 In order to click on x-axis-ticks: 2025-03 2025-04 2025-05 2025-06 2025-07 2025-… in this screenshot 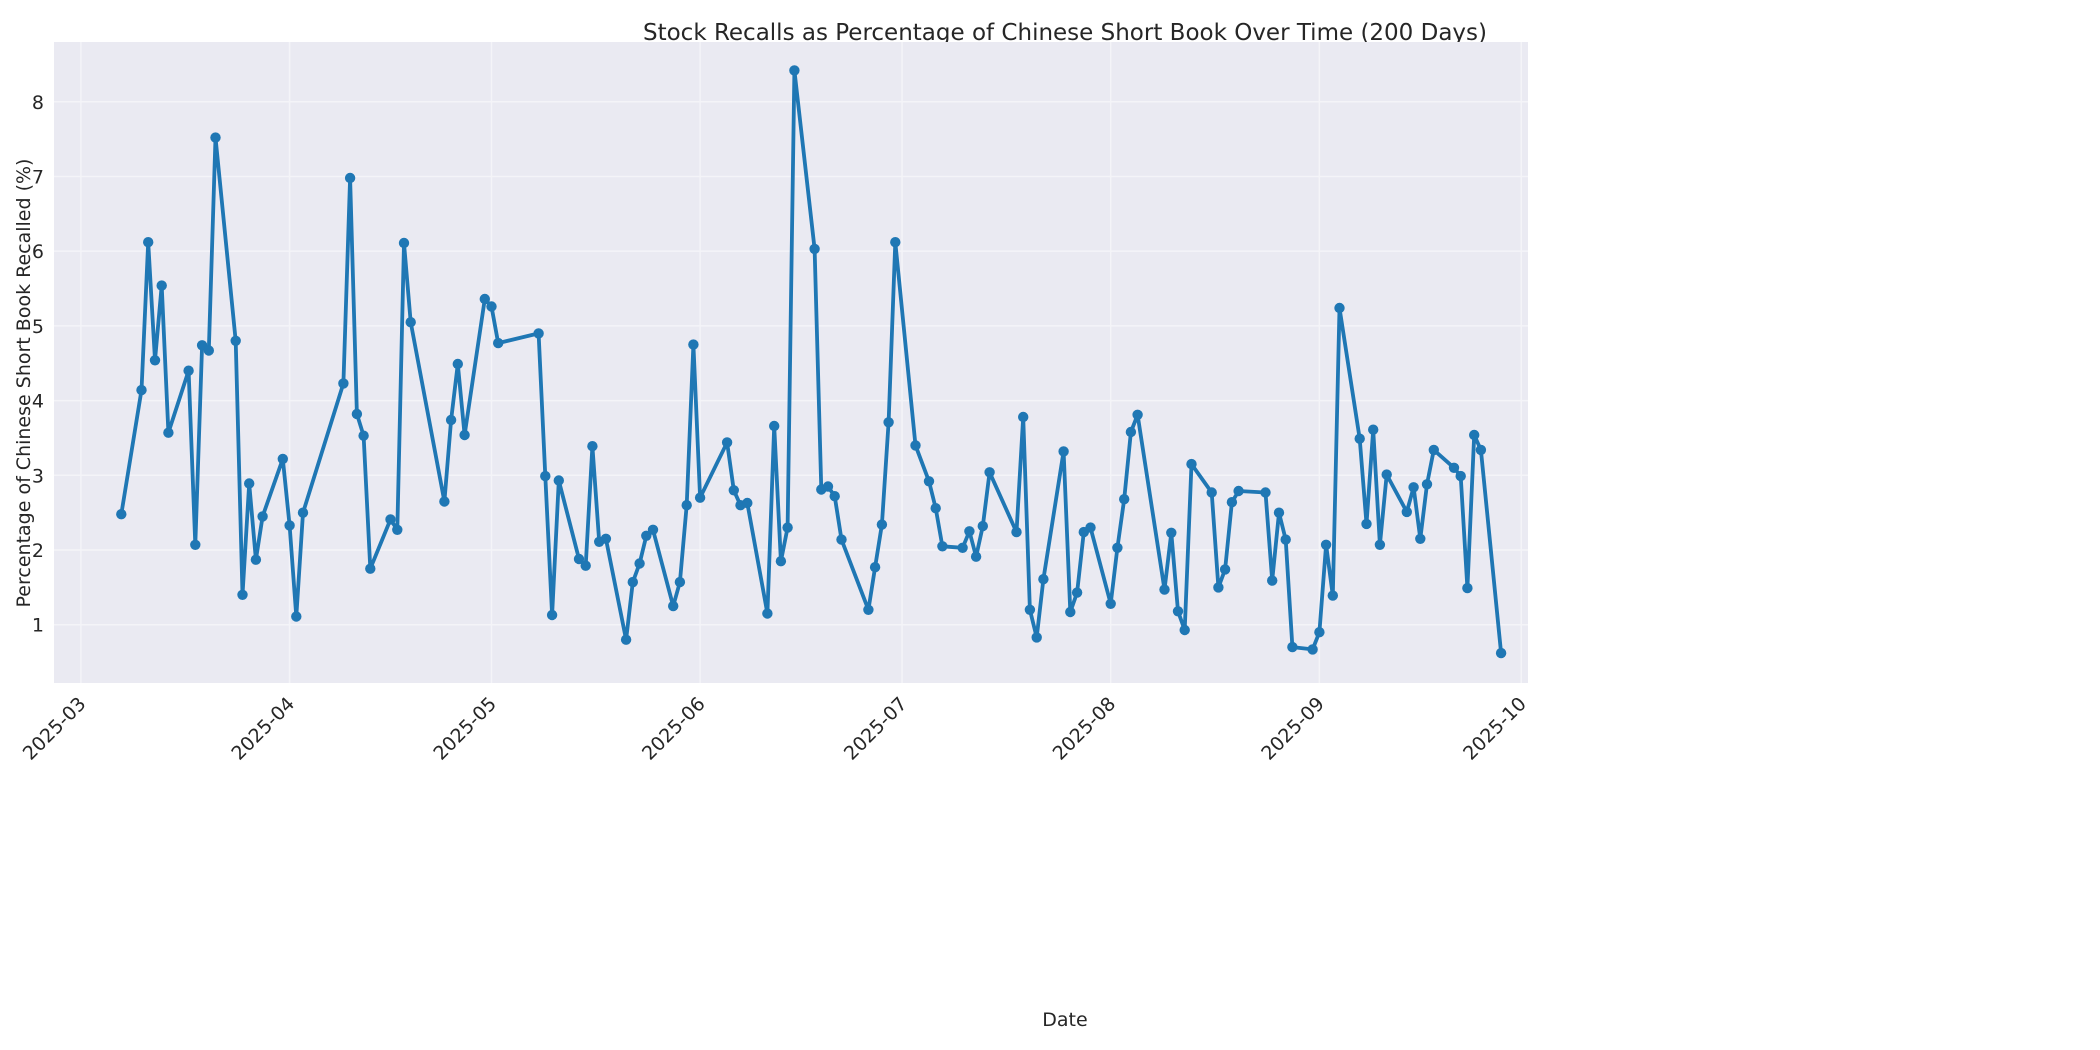, I will do `click(775, 729)`.